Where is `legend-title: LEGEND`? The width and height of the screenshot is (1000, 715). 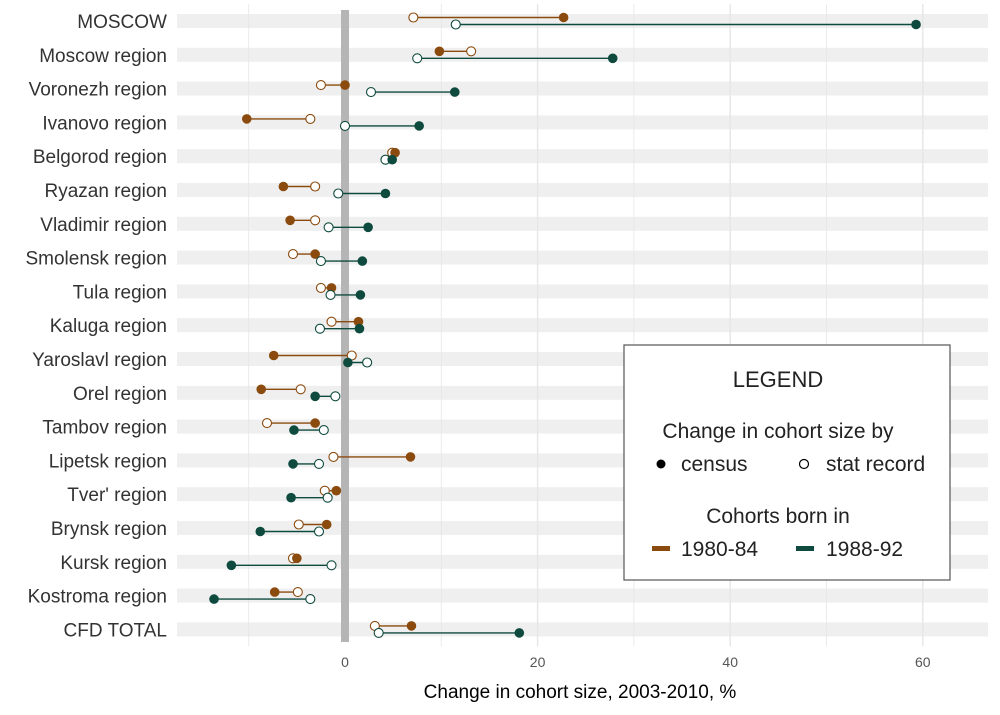
legend-title: LEGEND is located at coordinates (778, 379).